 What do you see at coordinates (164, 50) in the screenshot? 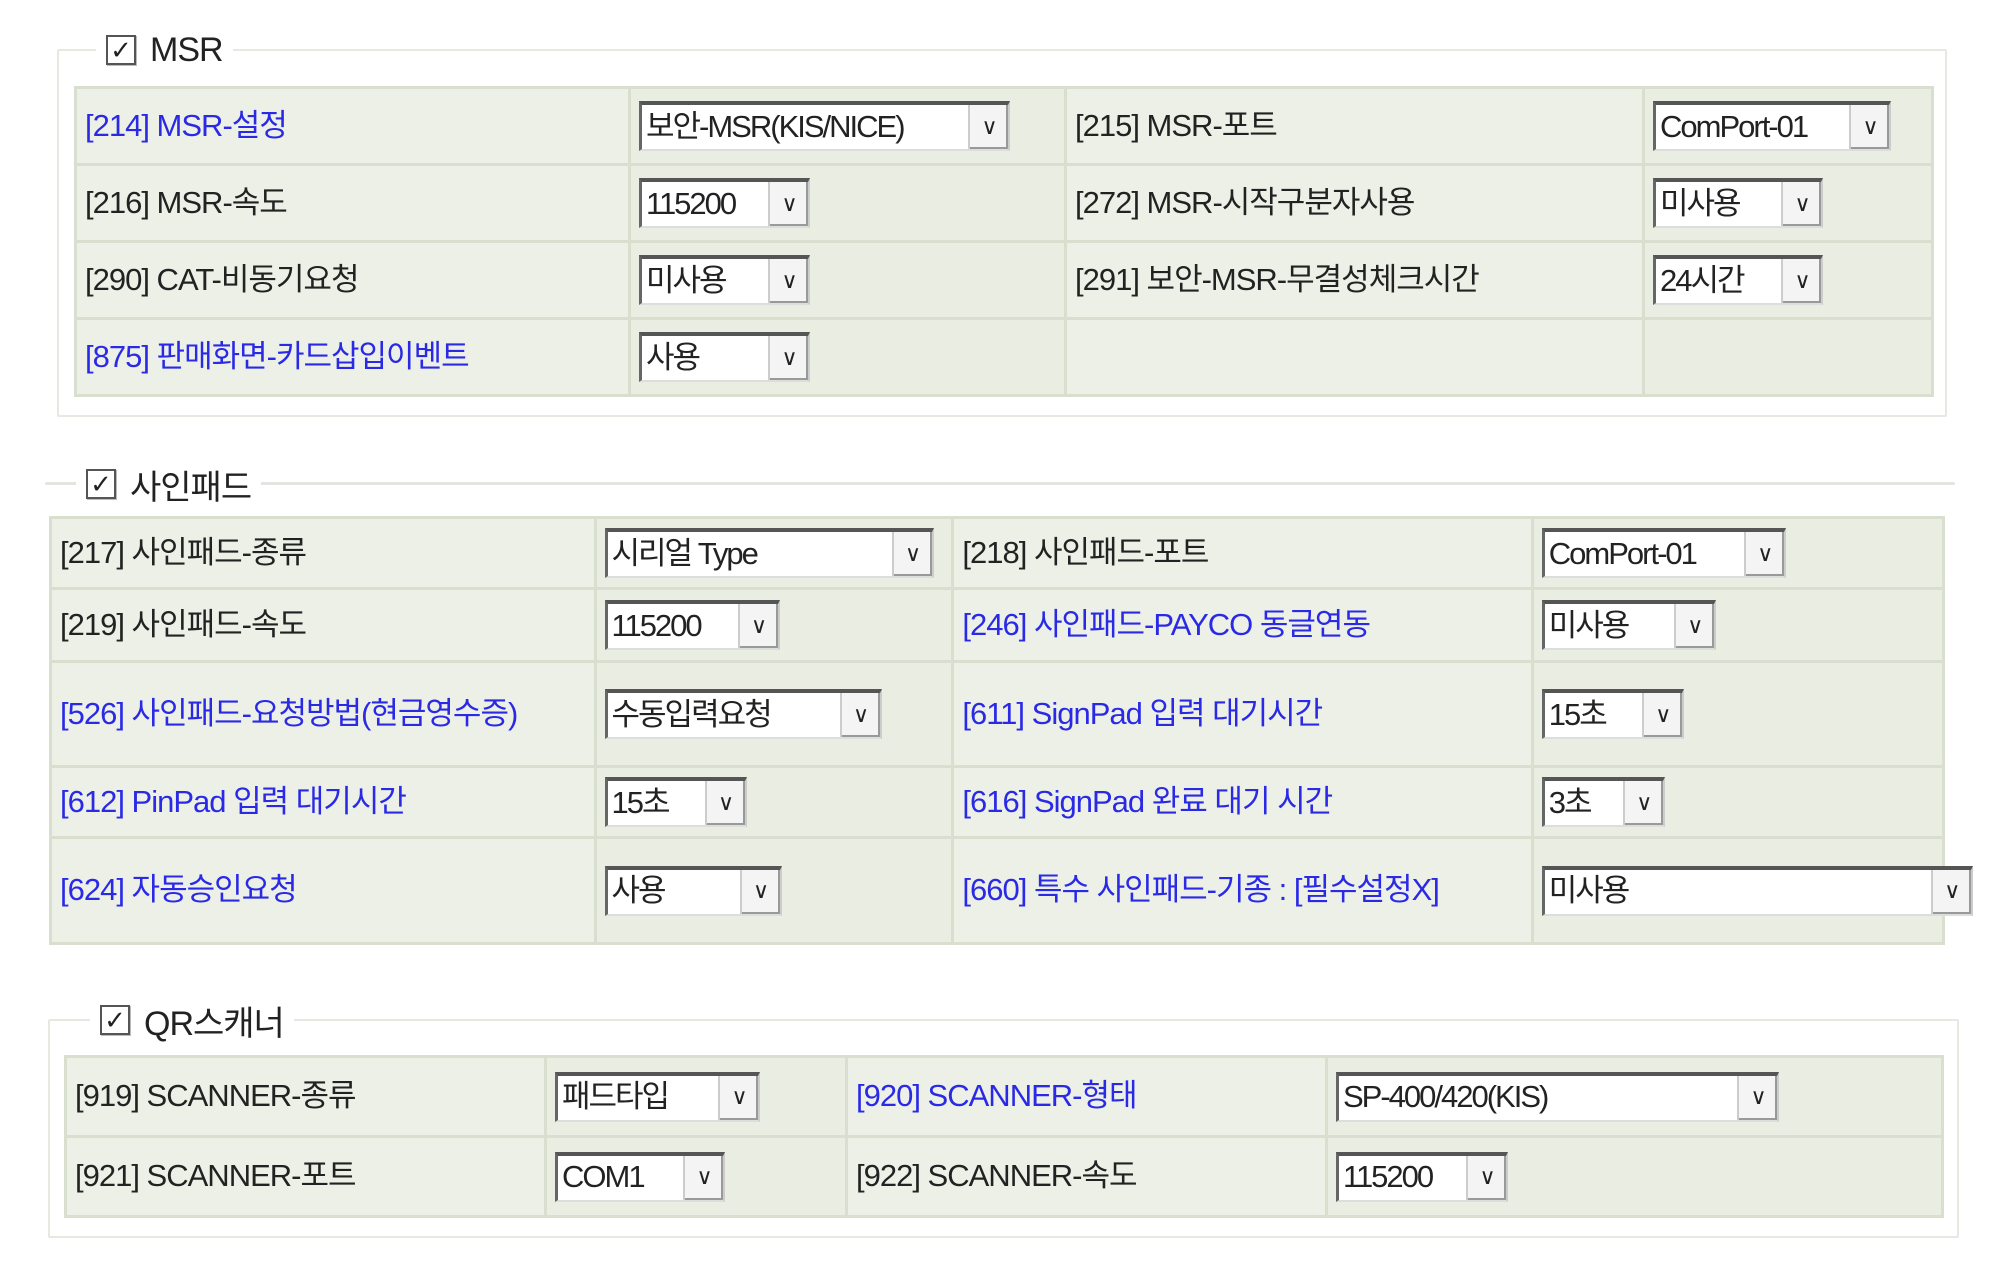
I see `msr-legend: ✓ MSR` at bounding box center [164, 50].